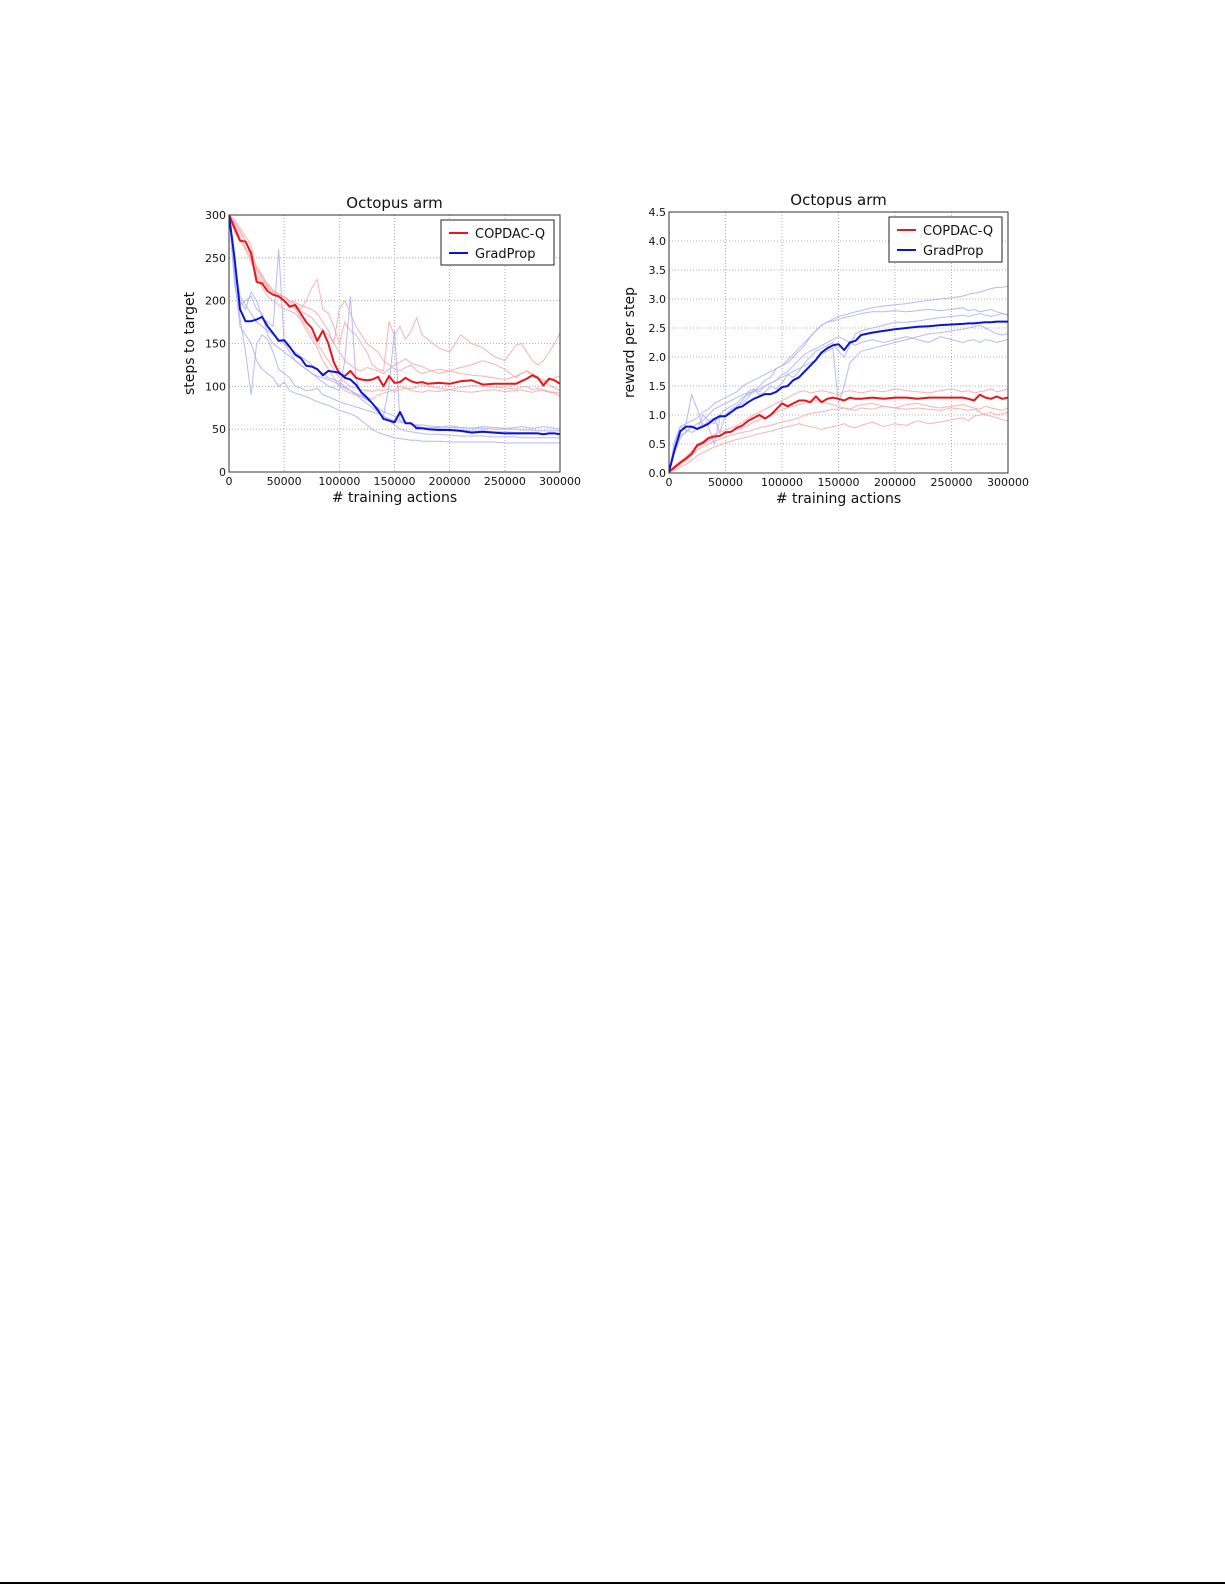  What do you see at coordinates (215, 301) in the screenshot?
I see `y-tick-label: 200` at bounding box center [215, 301].